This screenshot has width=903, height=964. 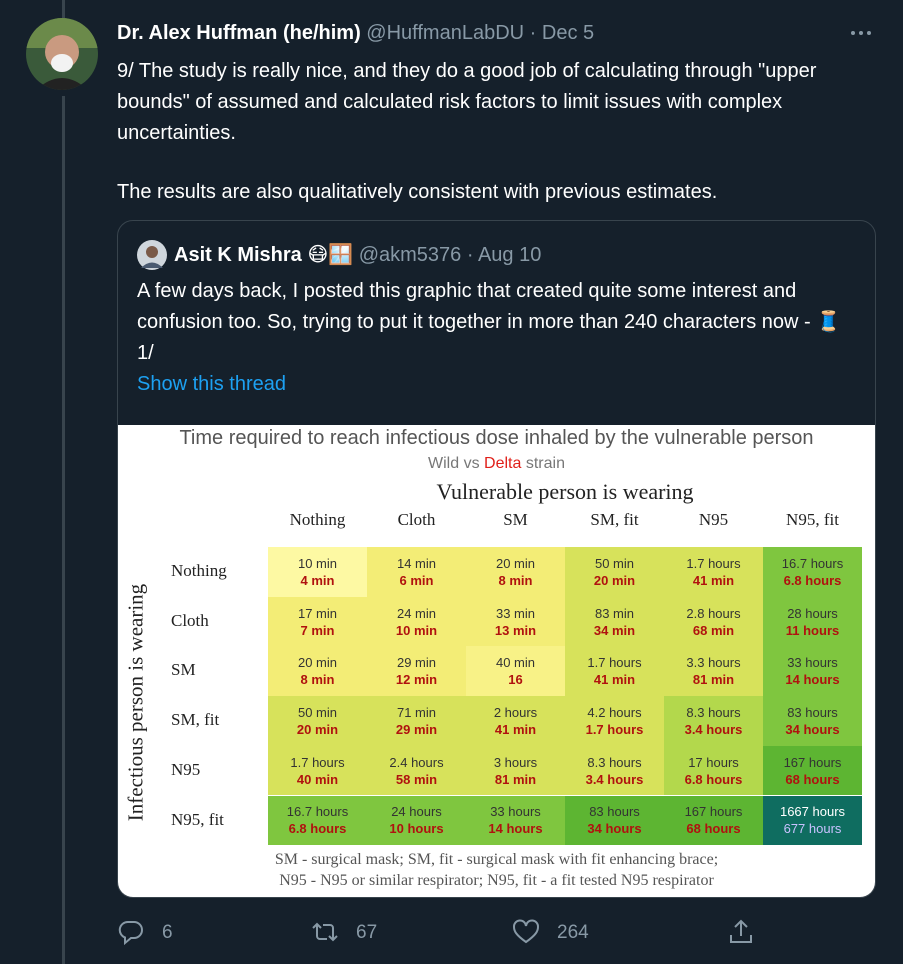 What do you see at coordinates (325, 932) in the screenshot?
I see `retweet-icon` at bounding box center [325, 932].